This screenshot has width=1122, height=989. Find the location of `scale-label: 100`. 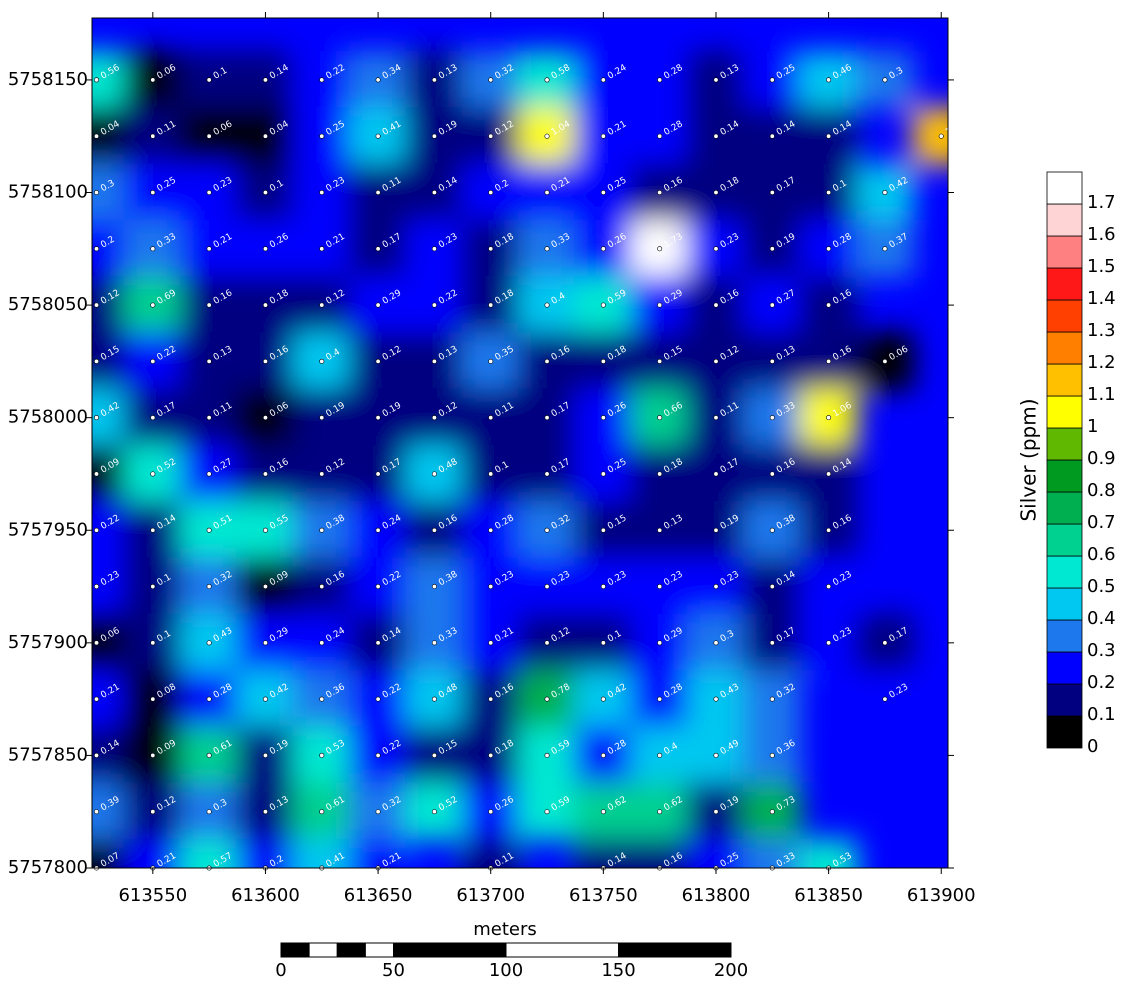

scale-label: 100 is located at coordinates (506, 970).